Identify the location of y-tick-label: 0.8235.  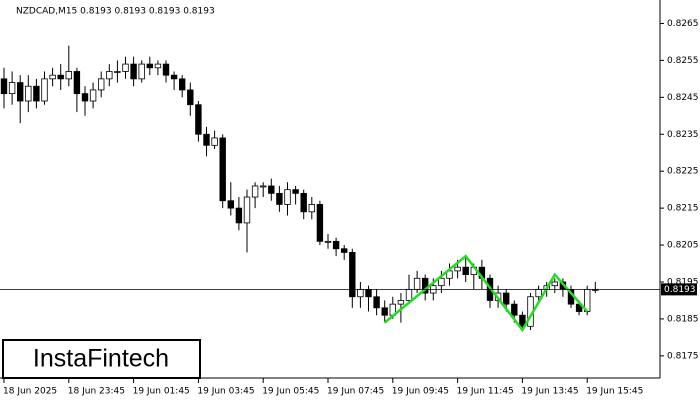
(683, 135).